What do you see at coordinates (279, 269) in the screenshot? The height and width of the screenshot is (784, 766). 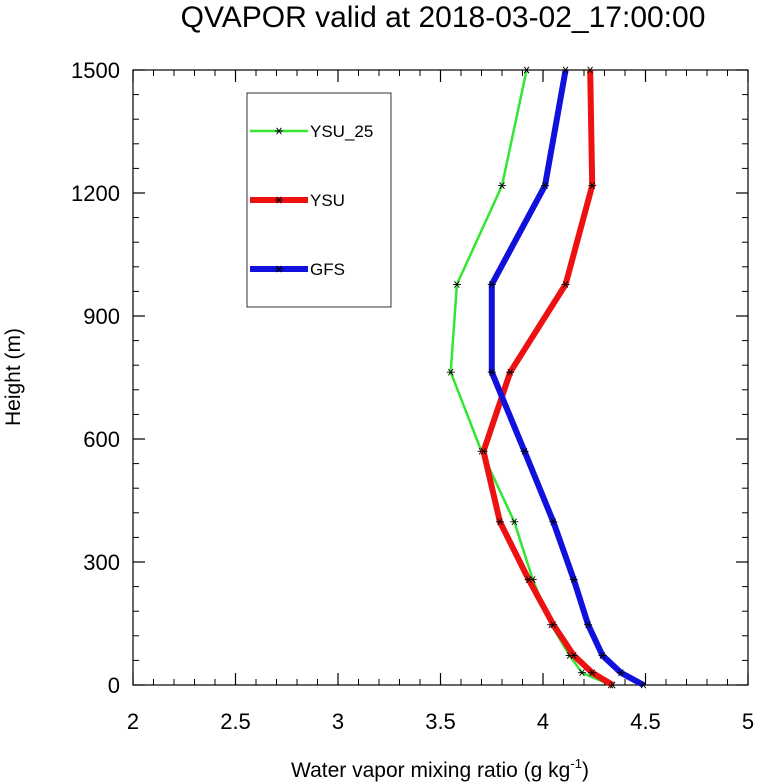 I see `legend-marker-gfs` at bounding box center [279, 269].